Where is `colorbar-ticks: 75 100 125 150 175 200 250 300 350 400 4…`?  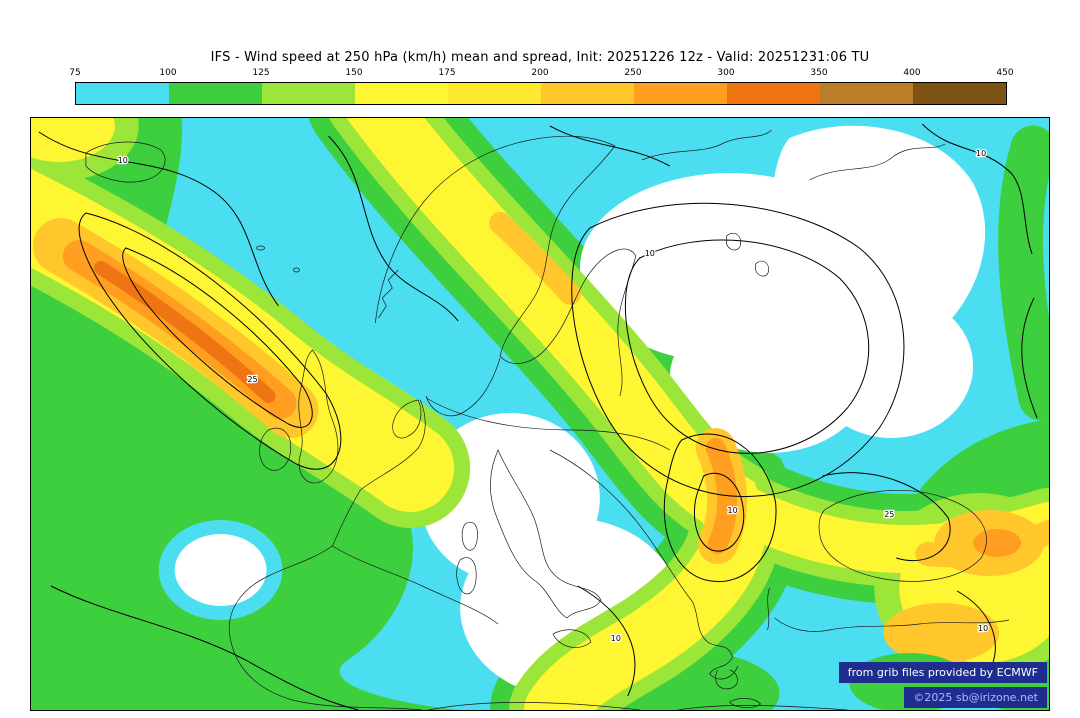
colorbar-ticks: 75 100 125 150 175 200 250 300 350 400 4… is located at coordinates (540, 74).